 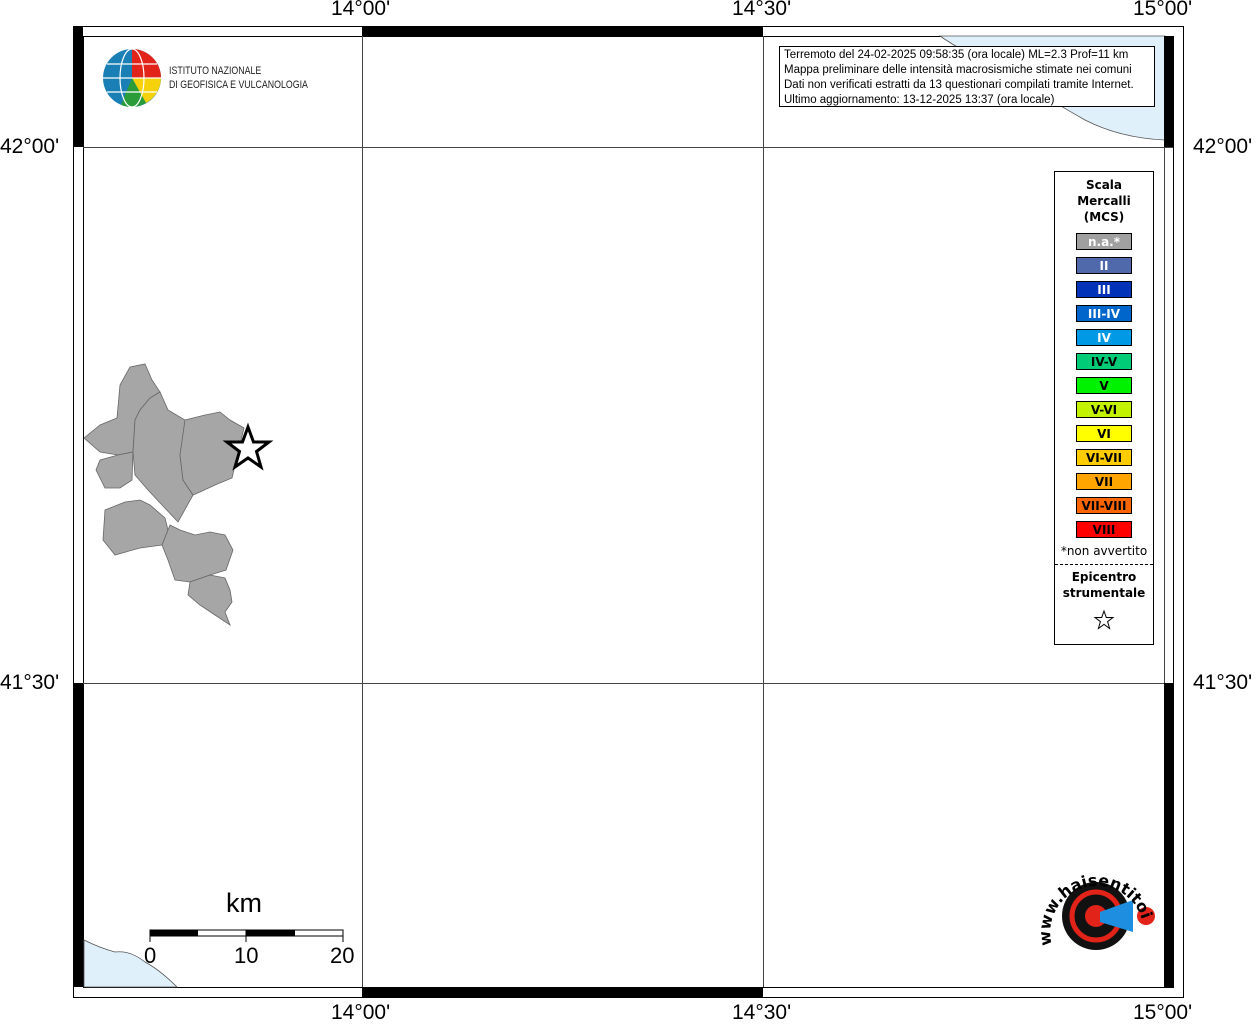 I want to click on legend-swatch-vii: VII, so click(x=1104, y=481).